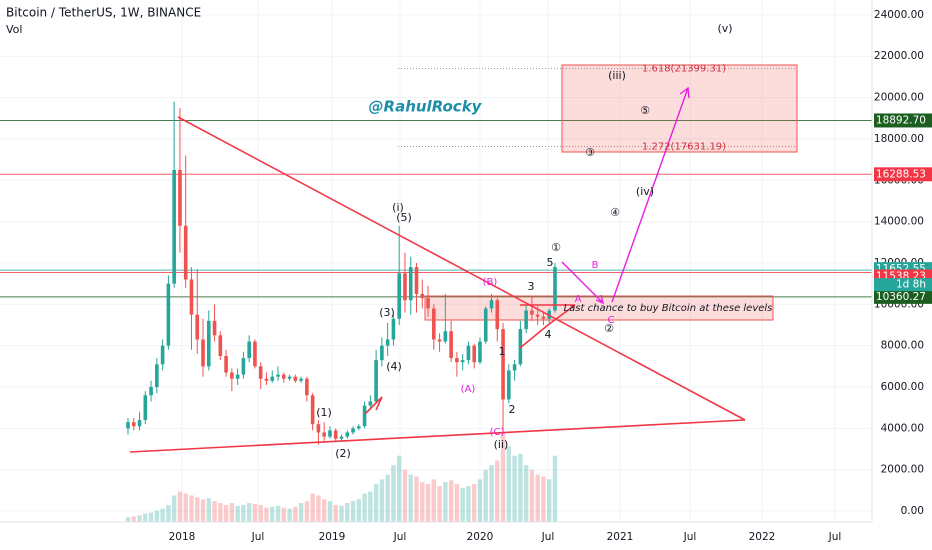 The height and width of the screenshot is (550, 932). I want to click on arrow-head, so click(684, 92).